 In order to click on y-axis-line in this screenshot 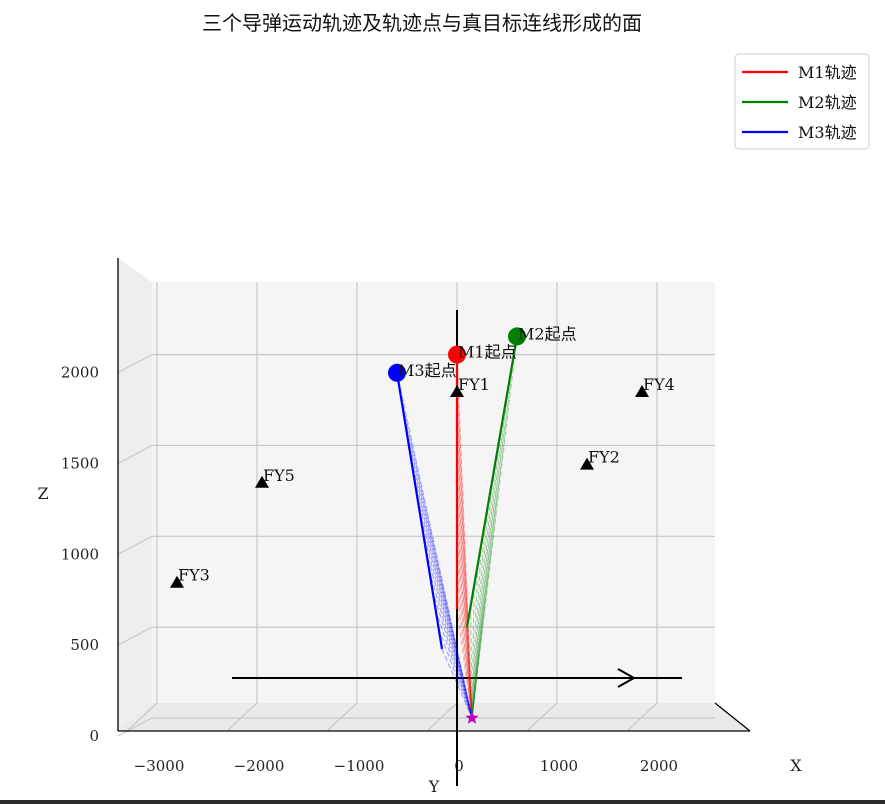, I will do `click(732, 717)`.